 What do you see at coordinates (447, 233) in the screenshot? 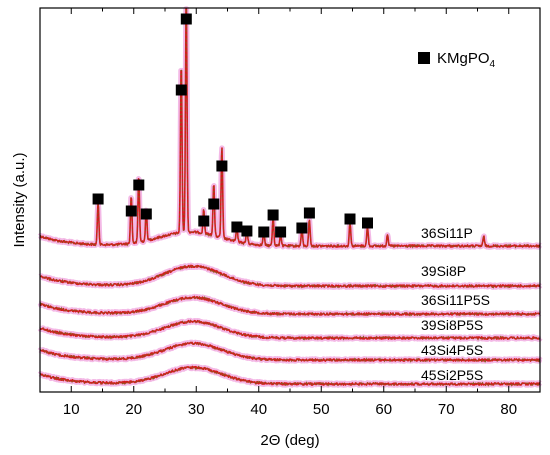
I see `sample-label-36Si11P: 36Si11P` at bounding box center [447, 233].